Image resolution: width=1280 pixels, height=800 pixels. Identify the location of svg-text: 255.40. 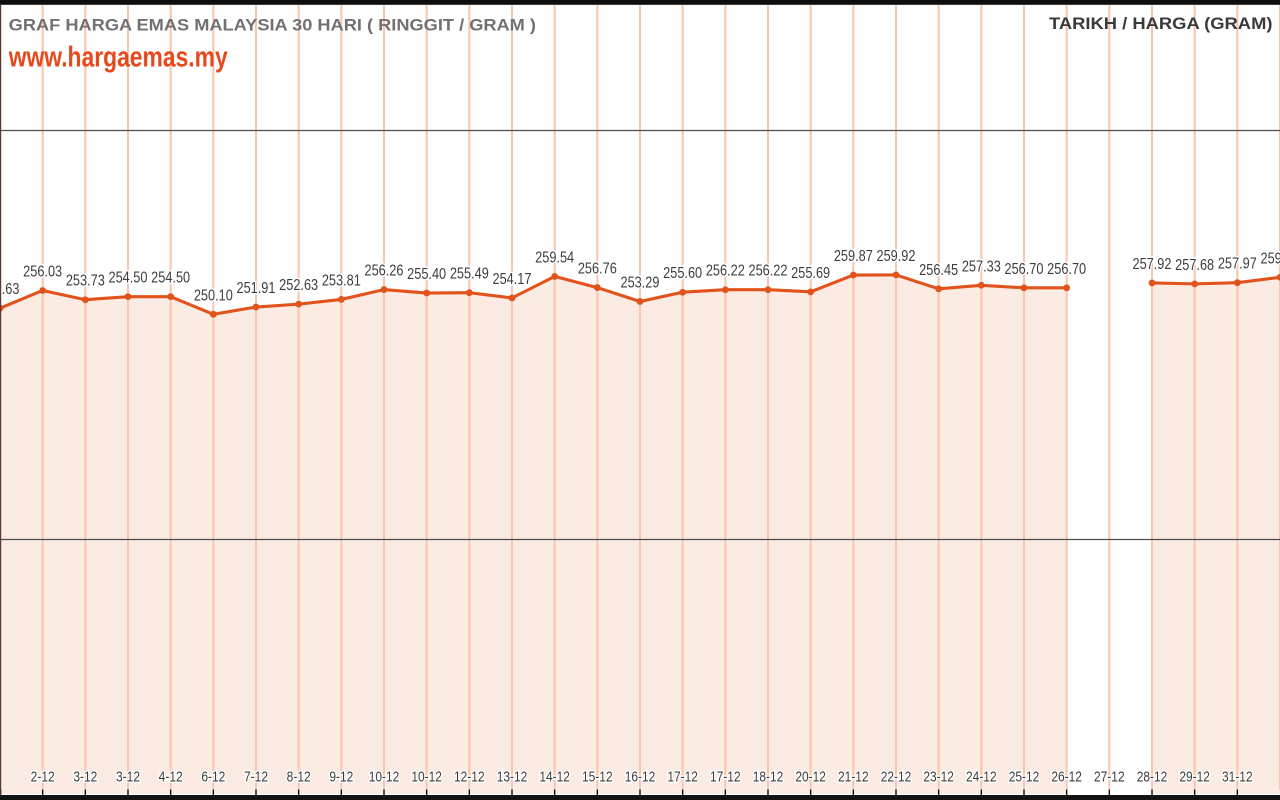
(426, 274).